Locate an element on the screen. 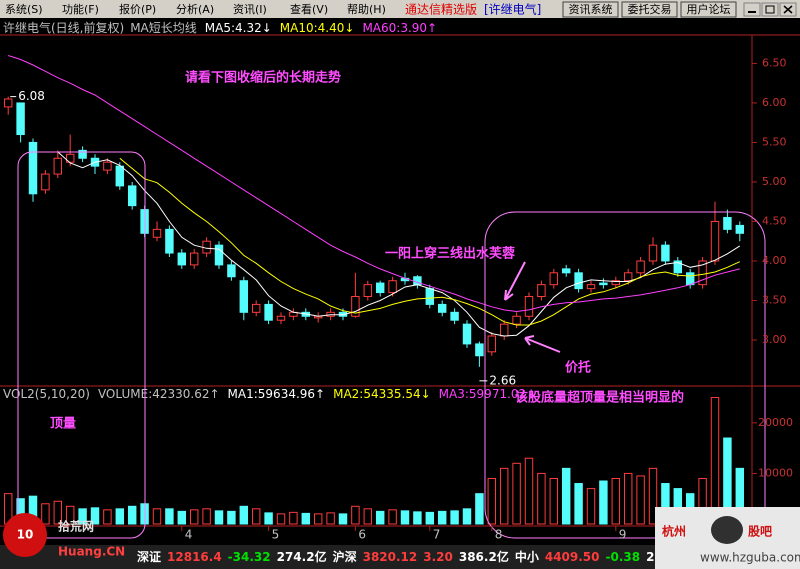 This screenshot has height=569, width=800. ticker-item: 12816.4 is located at coordinates (194, 557).